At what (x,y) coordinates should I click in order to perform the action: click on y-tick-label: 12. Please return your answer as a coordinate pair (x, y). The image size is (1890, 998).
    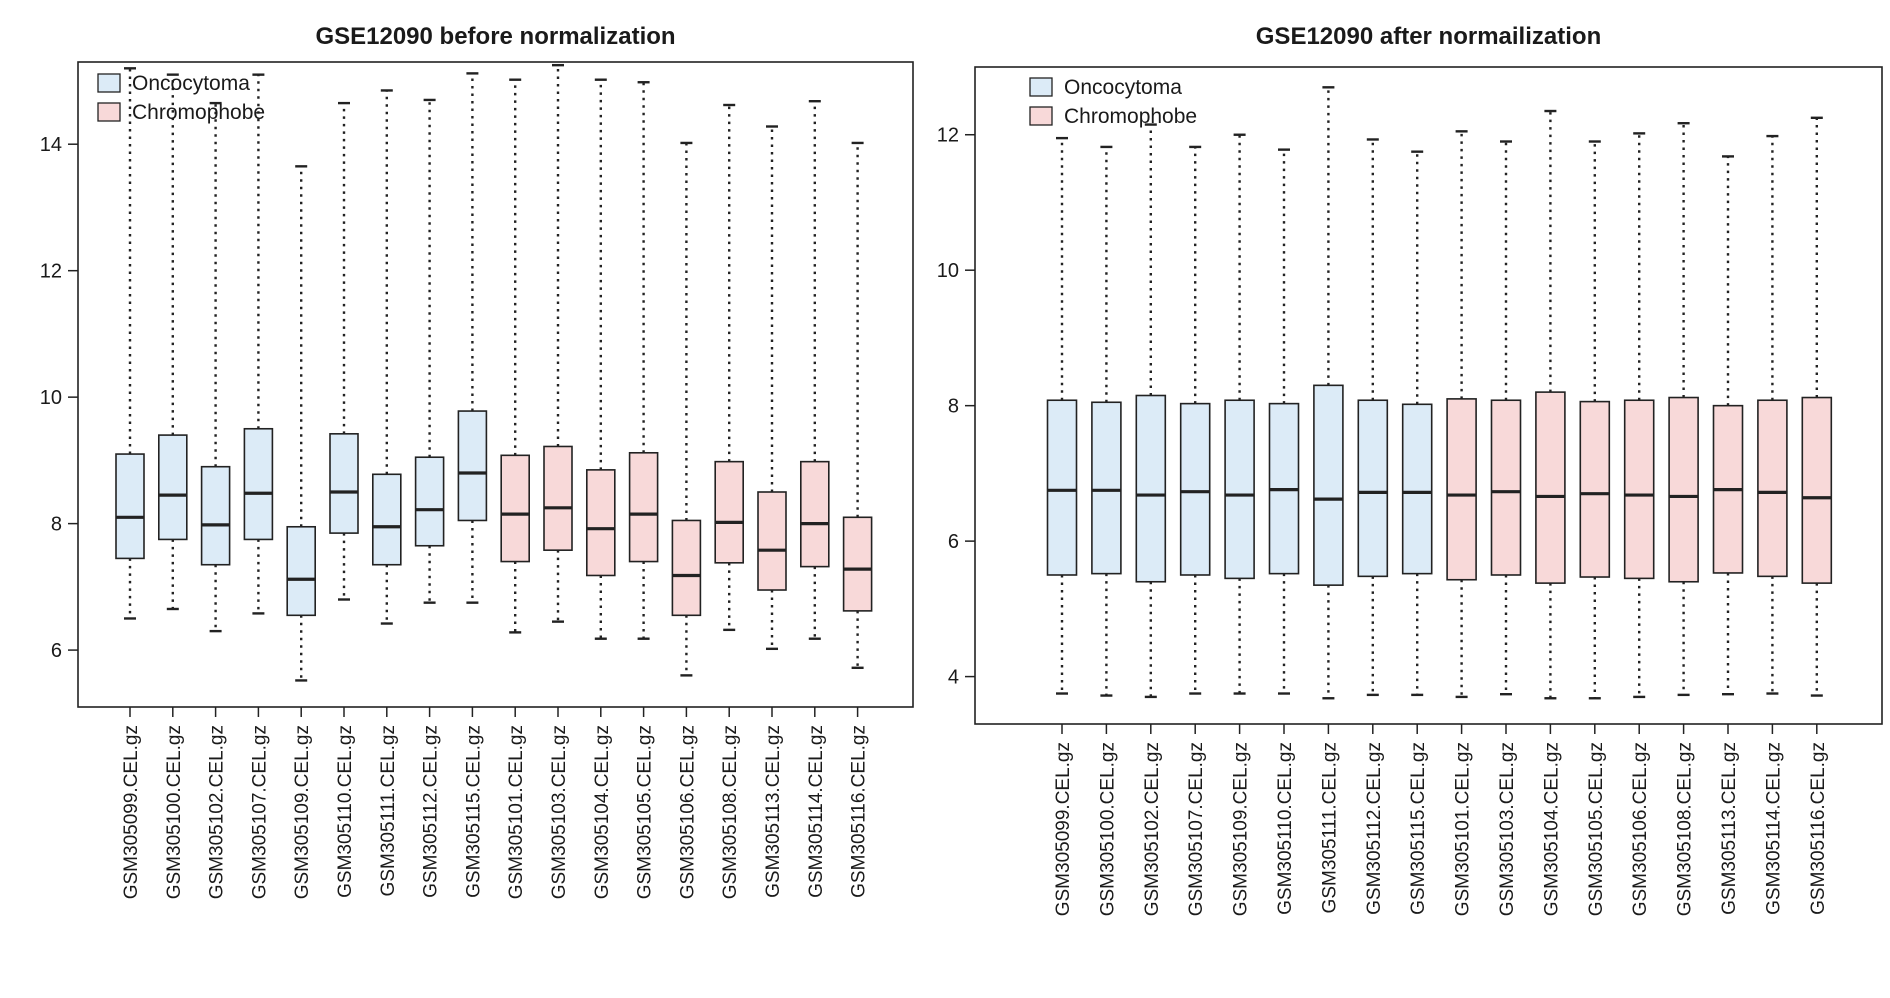
    Looking at the image, I should click on (948, 136).